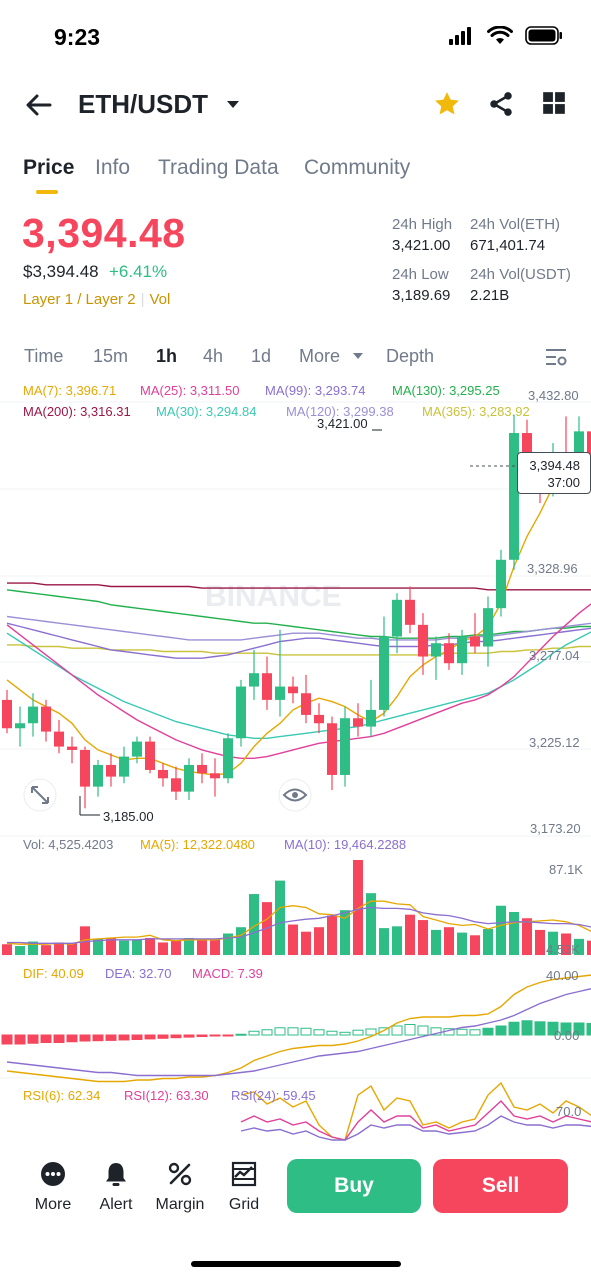  What do you see at coordinates (554, 742) in the screenshot?
I see `price-axis-label: 3,225.12` at bounding box center [554, 742].